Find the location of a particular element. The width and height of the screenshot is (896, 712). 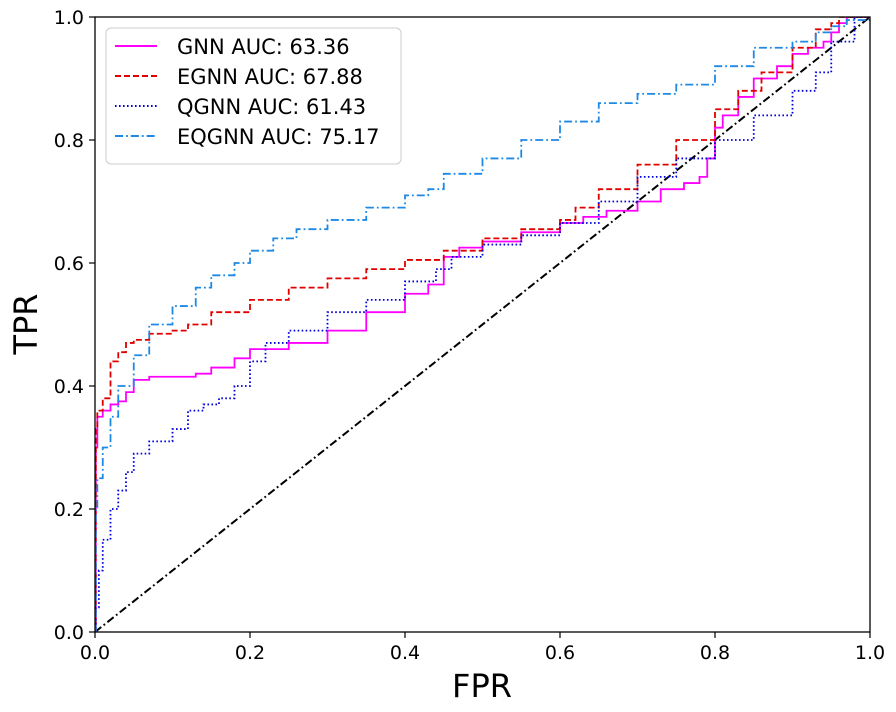

x-tick-label: 1.0 is located at coordinates (870, 653).